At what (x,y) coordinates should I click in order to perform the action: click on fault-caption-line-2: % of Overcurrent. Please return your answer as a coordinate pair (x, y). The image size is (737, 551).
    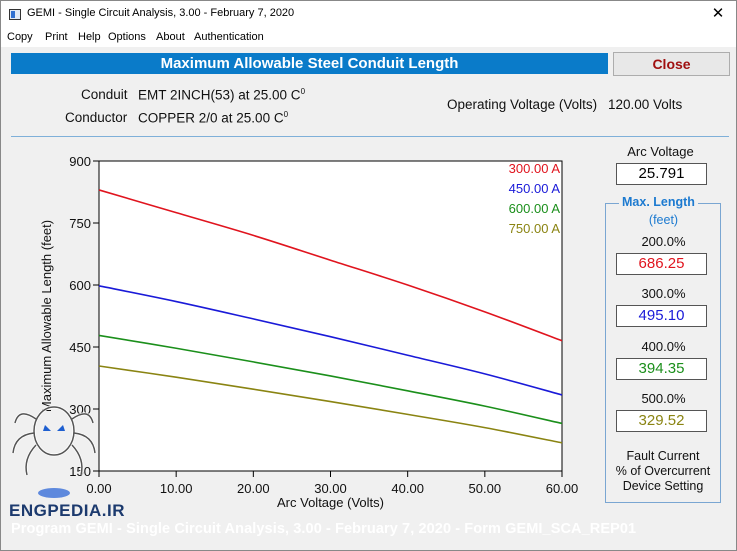
    Looking at the image, I should click on (663, 471).